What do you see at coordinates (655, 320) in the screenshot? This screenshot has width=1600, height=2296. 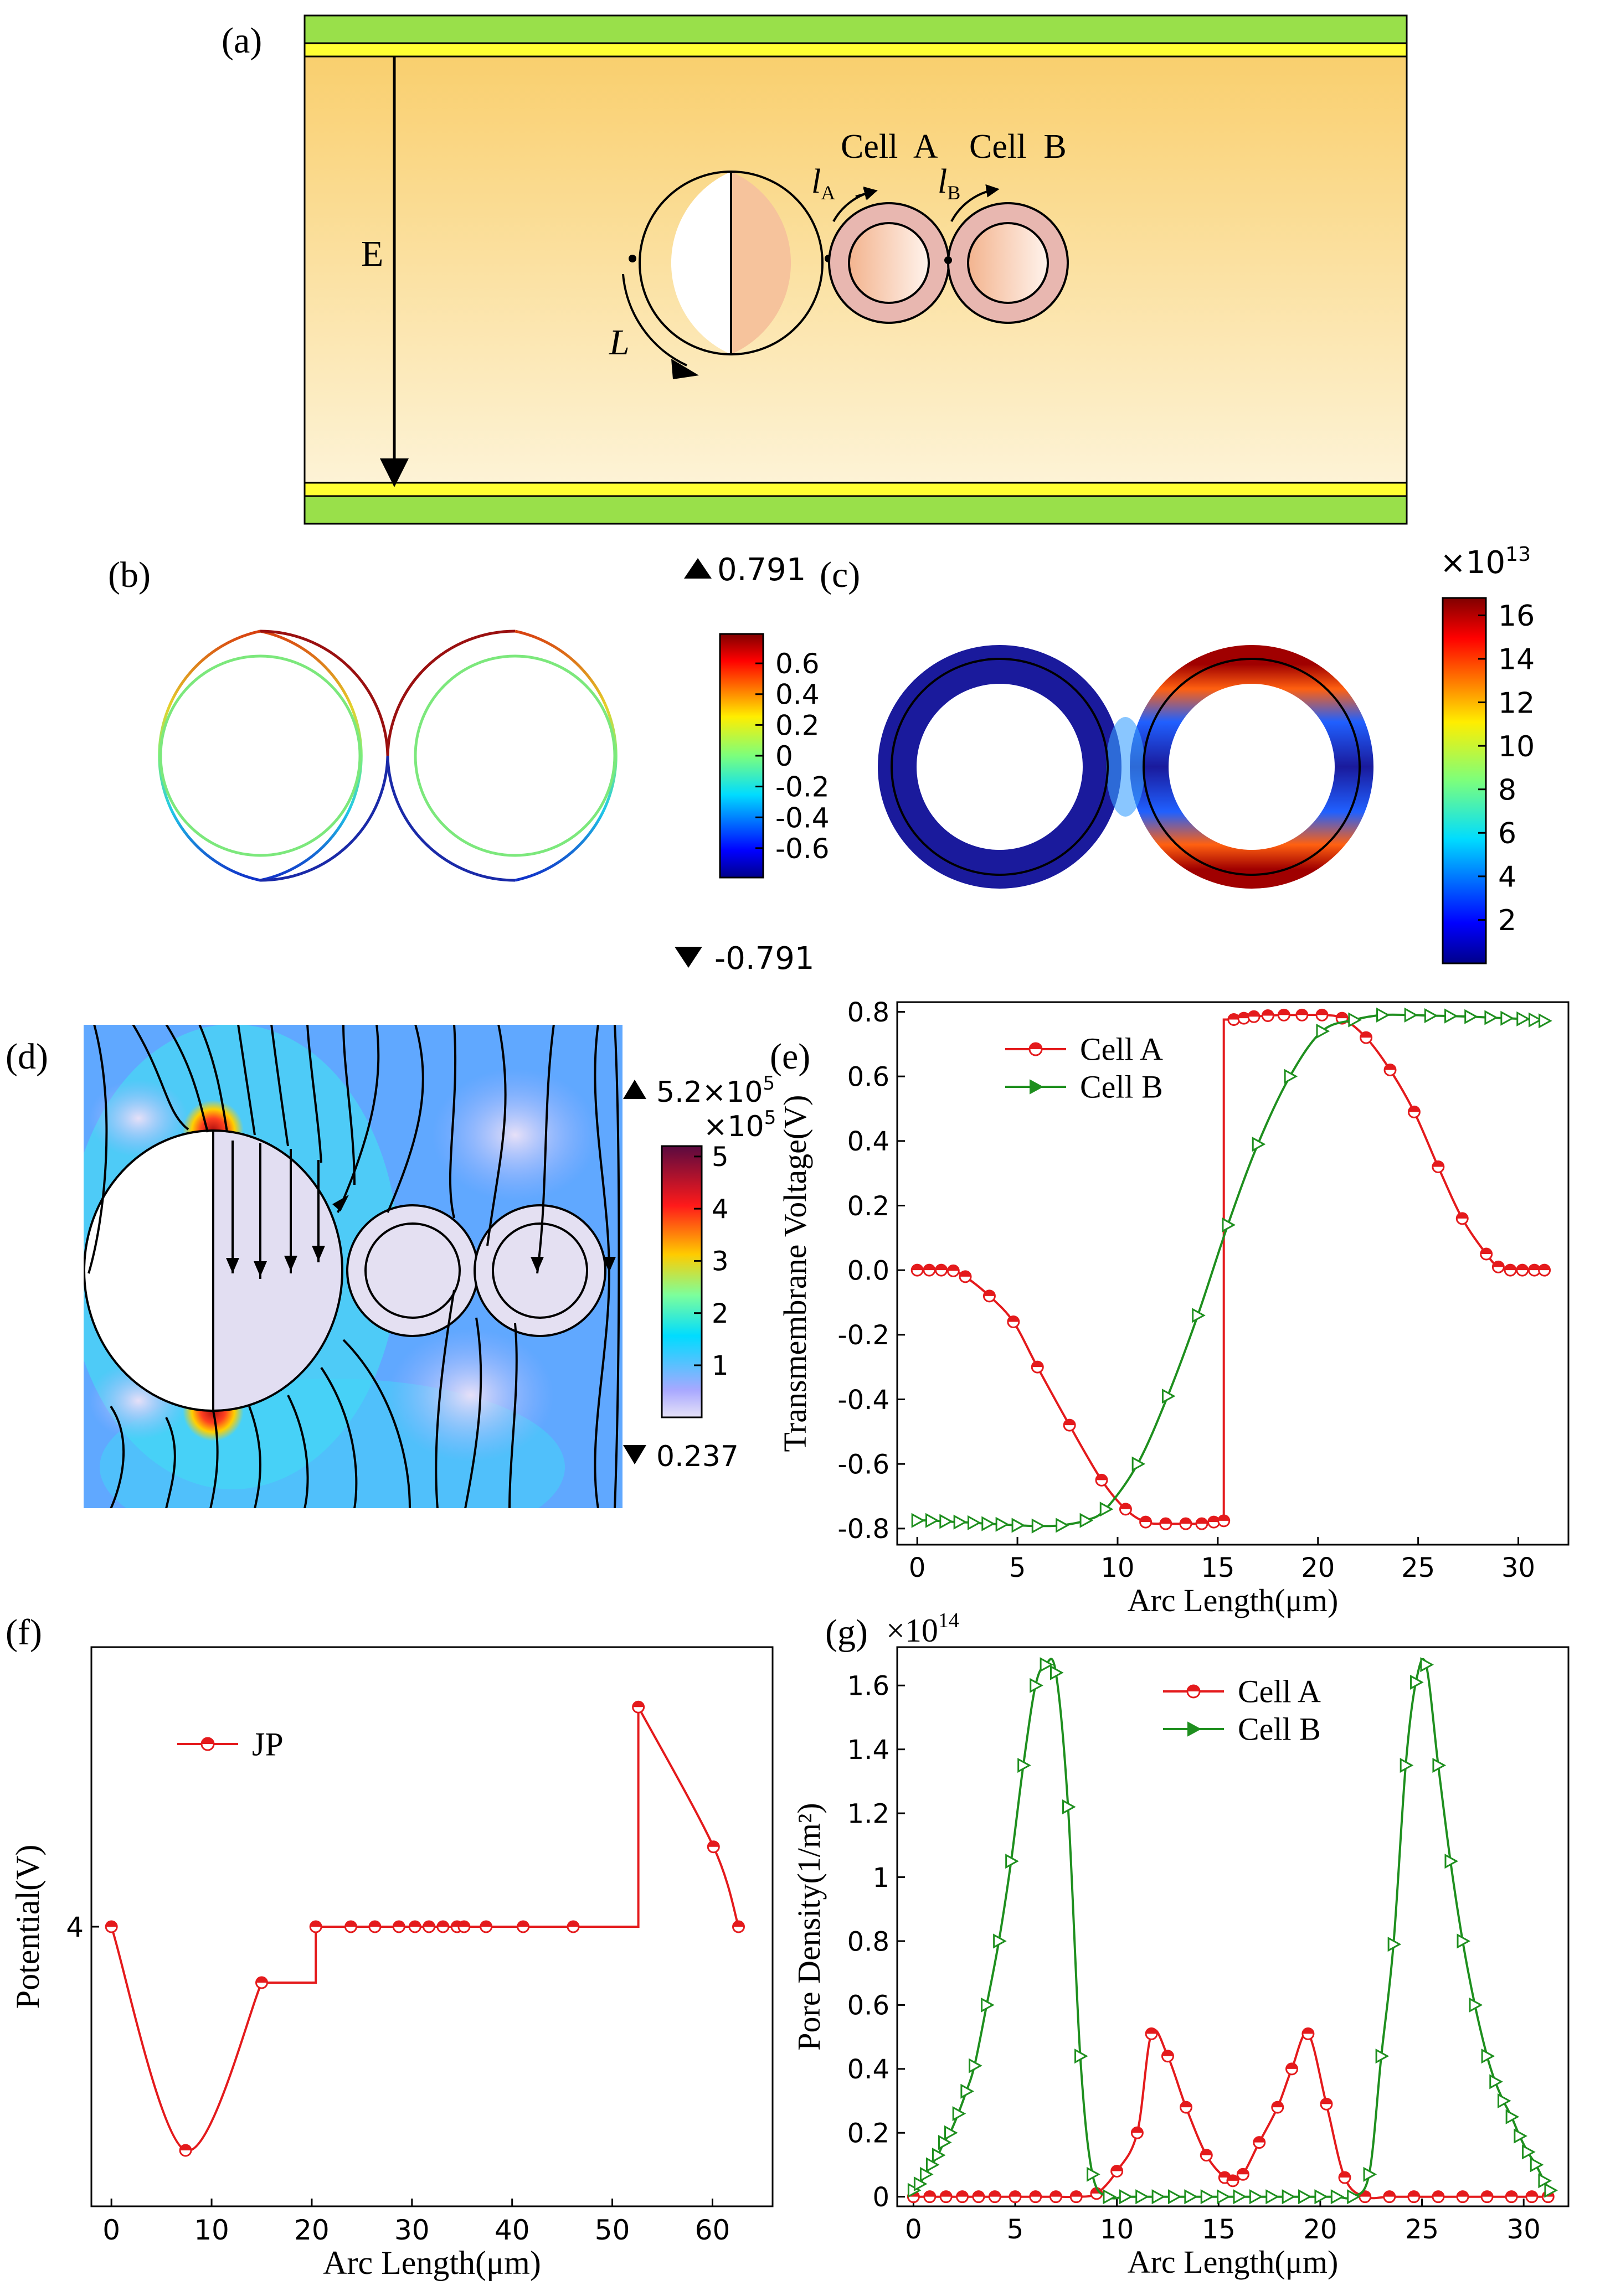 I see `arc-l-arrow` at bounding box center [655, 320].